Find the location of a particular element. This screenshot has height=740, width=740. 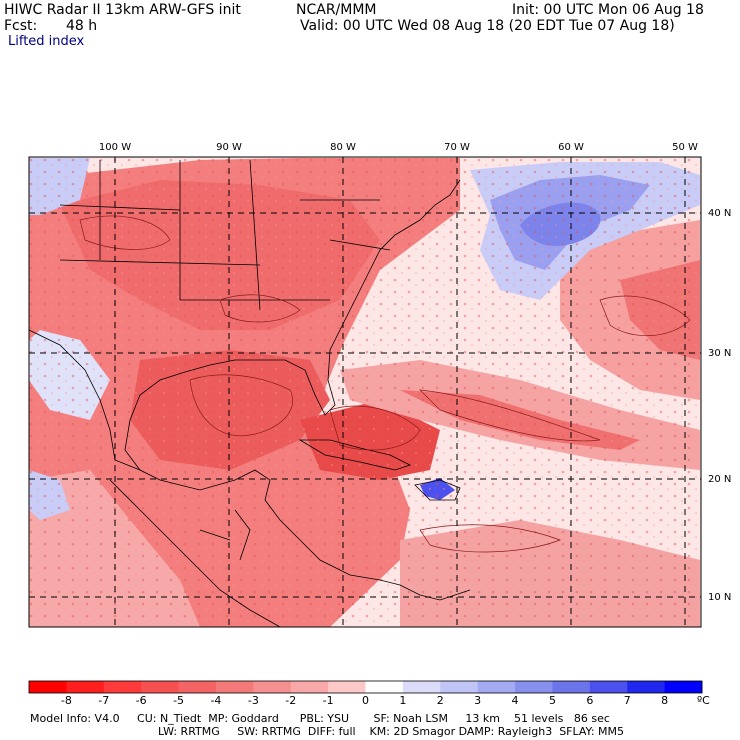

init-time: Init: 00 UTC Mon 06 Aug 18 is located at coordinates (608, 10).